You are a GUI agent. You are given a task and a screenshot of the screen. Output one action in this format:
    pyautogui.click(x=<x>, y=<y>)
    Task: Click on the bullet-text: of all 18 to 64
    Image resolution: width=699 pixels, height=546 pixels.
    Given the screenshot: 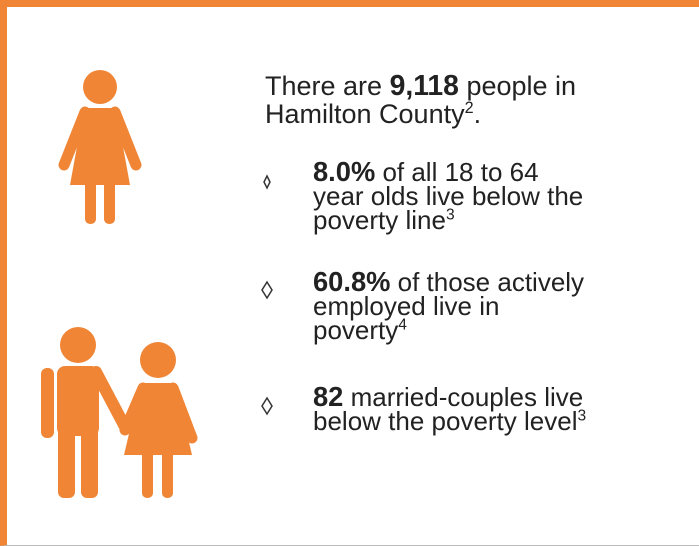 What is the action you would take?
    pyautogui.click(x=457, y=172)
    